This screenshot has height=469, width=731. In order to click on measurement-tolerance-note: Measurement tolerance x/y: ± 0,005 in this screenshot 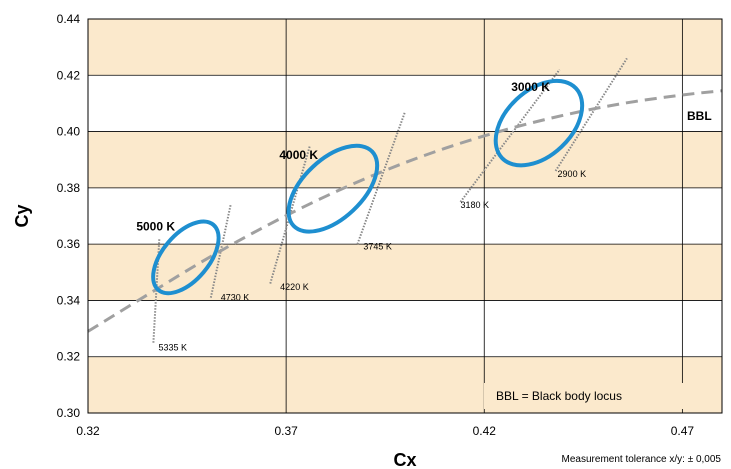, I will do `click(641, 459)`.